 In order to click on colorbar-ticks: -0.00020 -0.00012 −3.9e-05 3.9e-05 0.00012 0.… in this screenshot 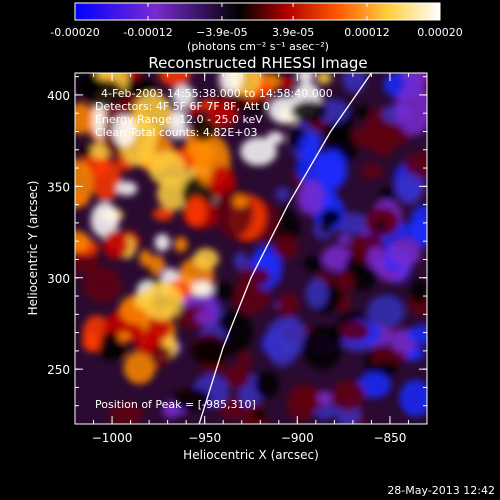, I will do `click(256, 21)`.